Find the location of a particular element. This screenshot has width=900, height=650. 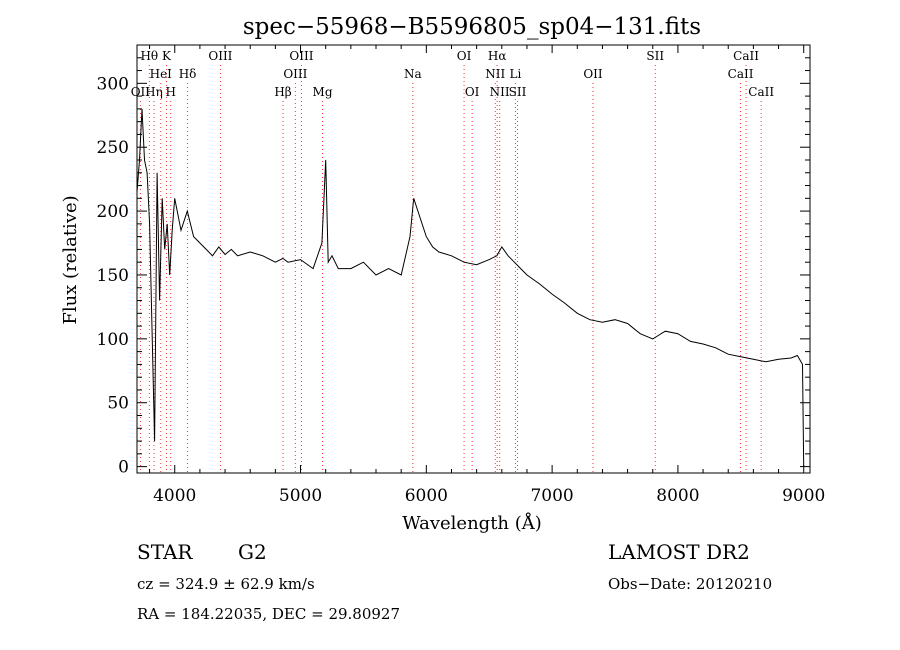

line-marker-label: K is located at coordinates (167, 56).